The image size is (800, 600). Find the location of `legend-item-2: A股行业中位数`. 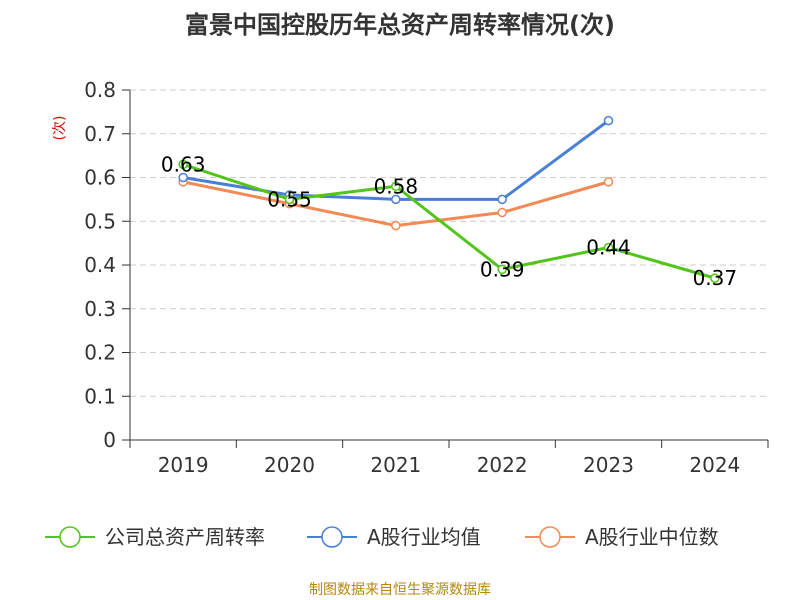

legend-item-2: A股行业中位数 is located at coordinates (622, 537).